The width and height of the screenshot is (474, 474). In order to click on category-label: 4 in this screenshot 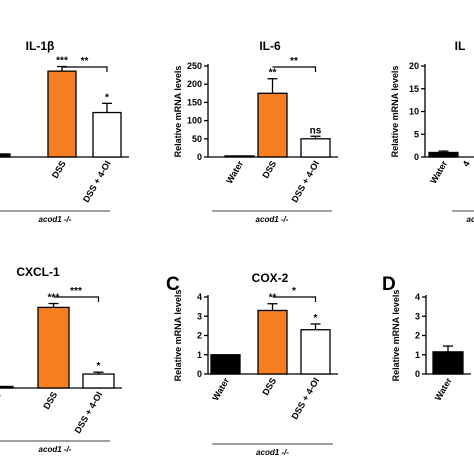, I will do `click(466, 163)`.